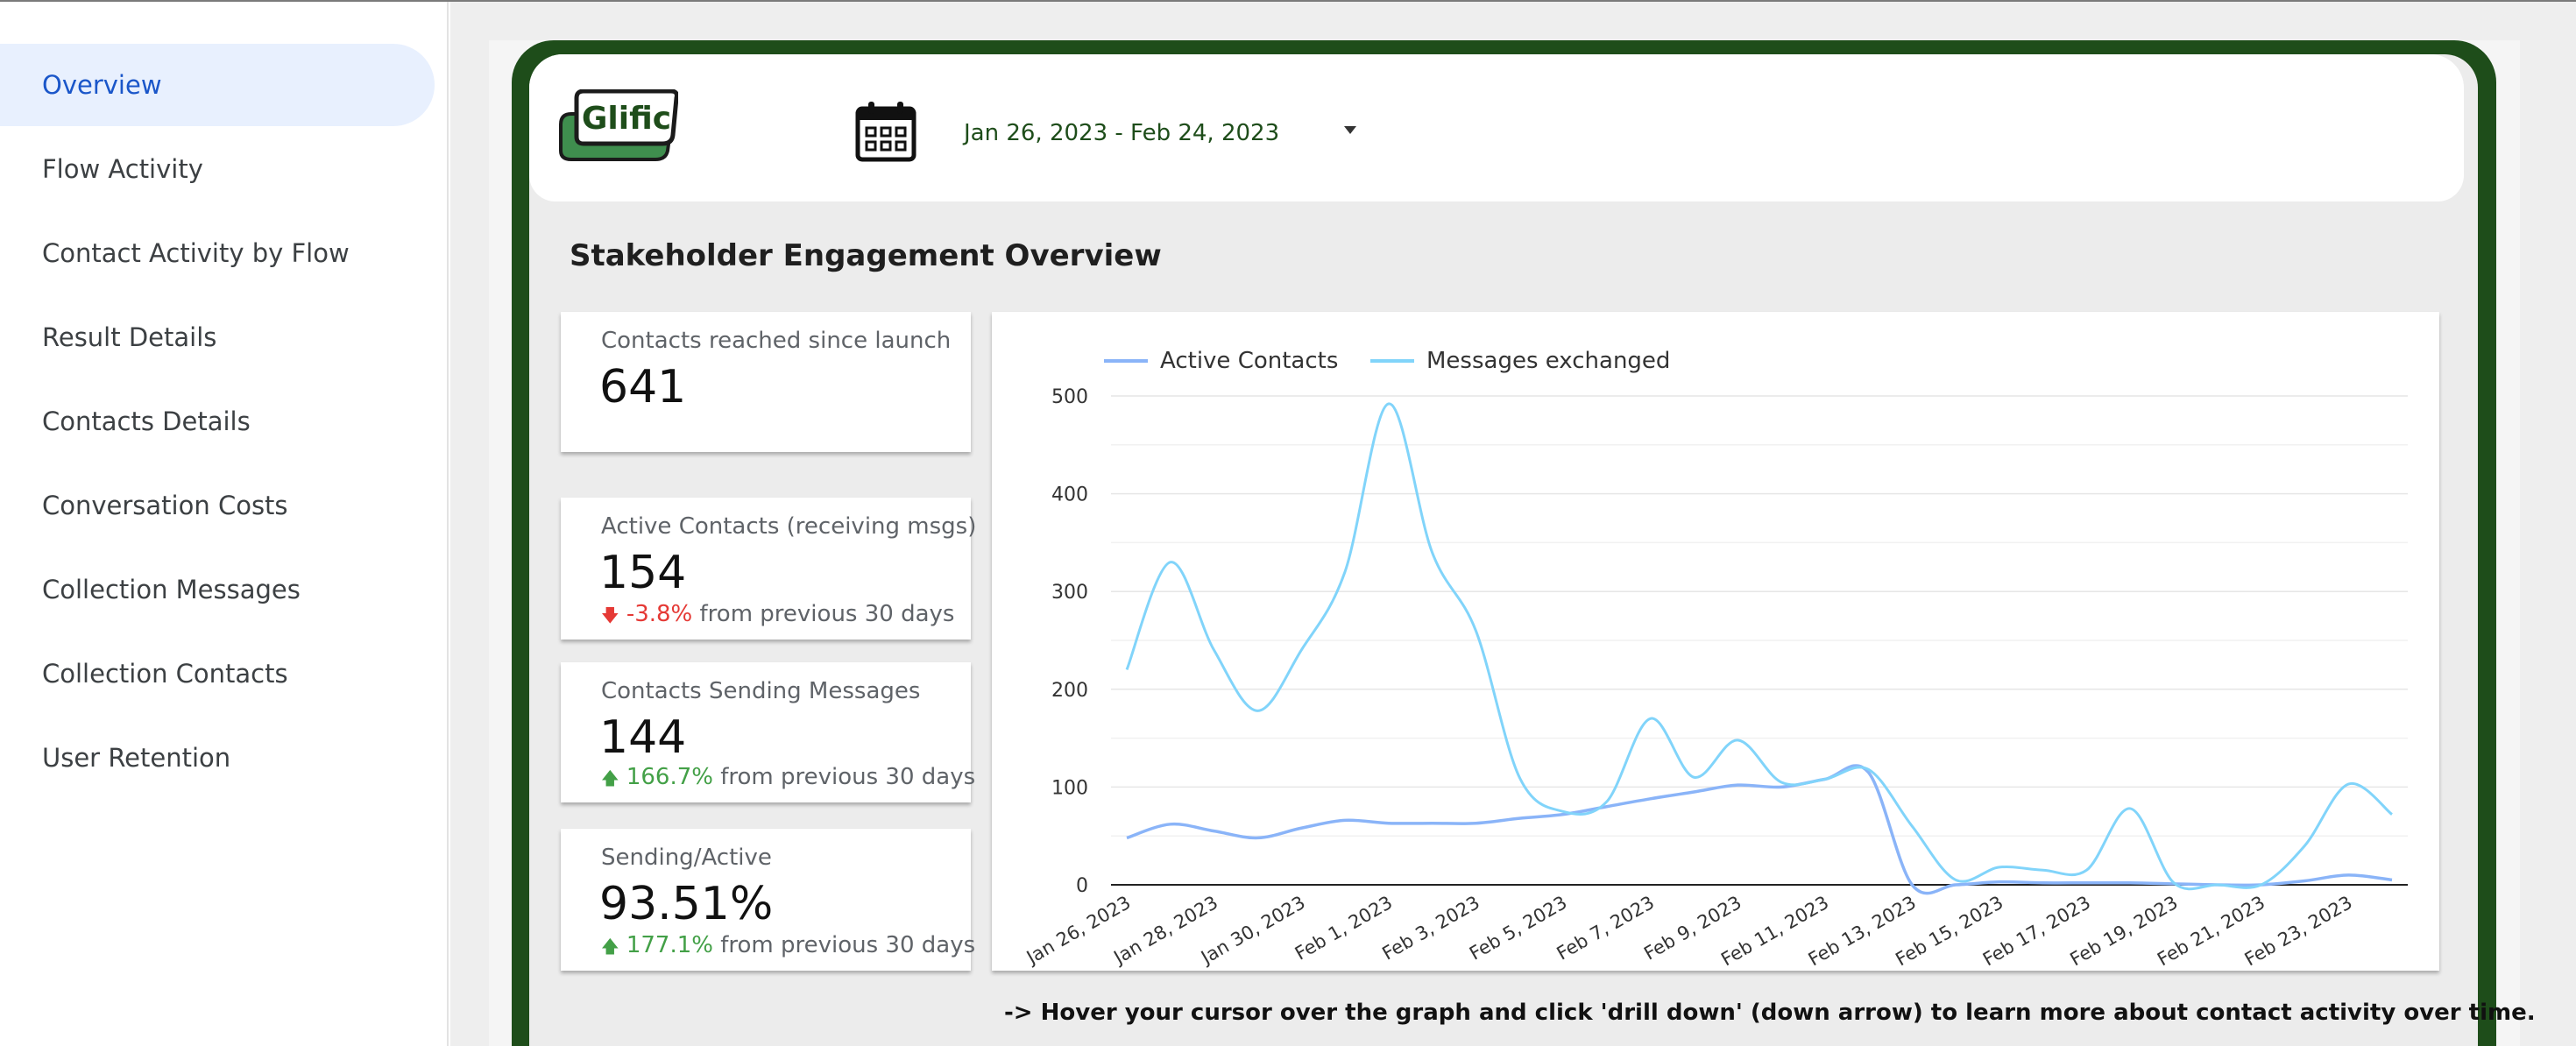 This screenshot has height=1046, width=2576. Describe the element at coordinates (686, 904) in the screenshot. I see `kpi-value: 93.51%` at that location.